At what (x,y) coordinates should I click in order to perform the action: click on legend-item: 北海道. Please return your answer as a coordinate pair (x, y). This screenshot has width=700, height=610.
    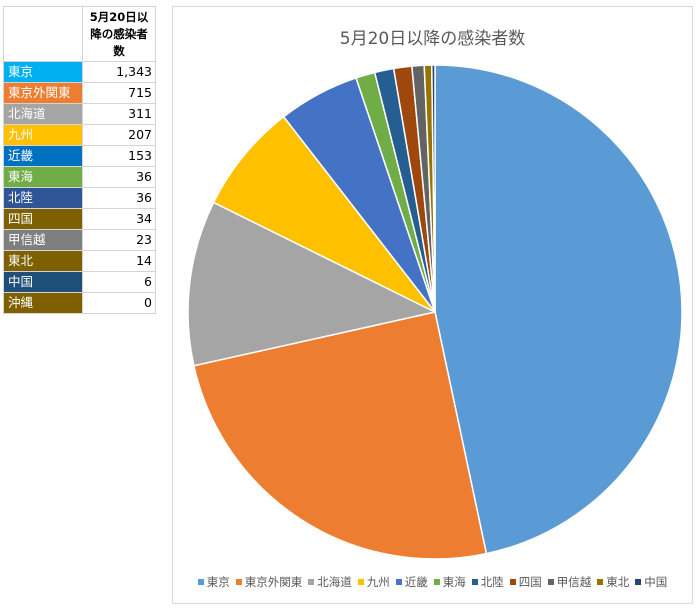
    Looking at the image, I should click on (330, 582).